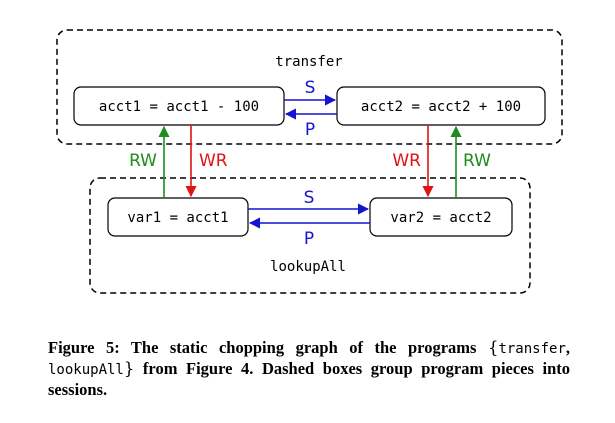 The image size is (615, 423). I want to click on edge-left-wr-label: WR, so click(213, 161).